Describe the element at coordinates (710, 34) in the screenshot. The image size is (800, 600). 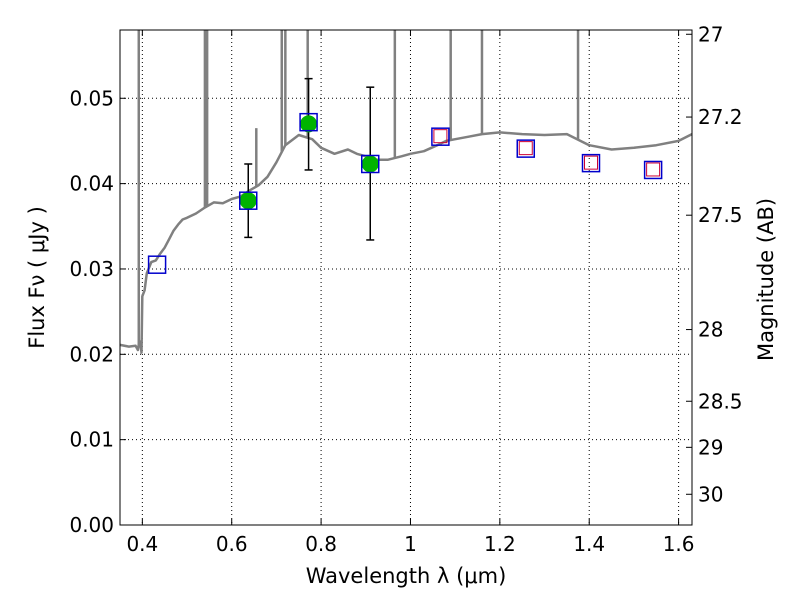
I see `y2-tick-label: 27` at that location.